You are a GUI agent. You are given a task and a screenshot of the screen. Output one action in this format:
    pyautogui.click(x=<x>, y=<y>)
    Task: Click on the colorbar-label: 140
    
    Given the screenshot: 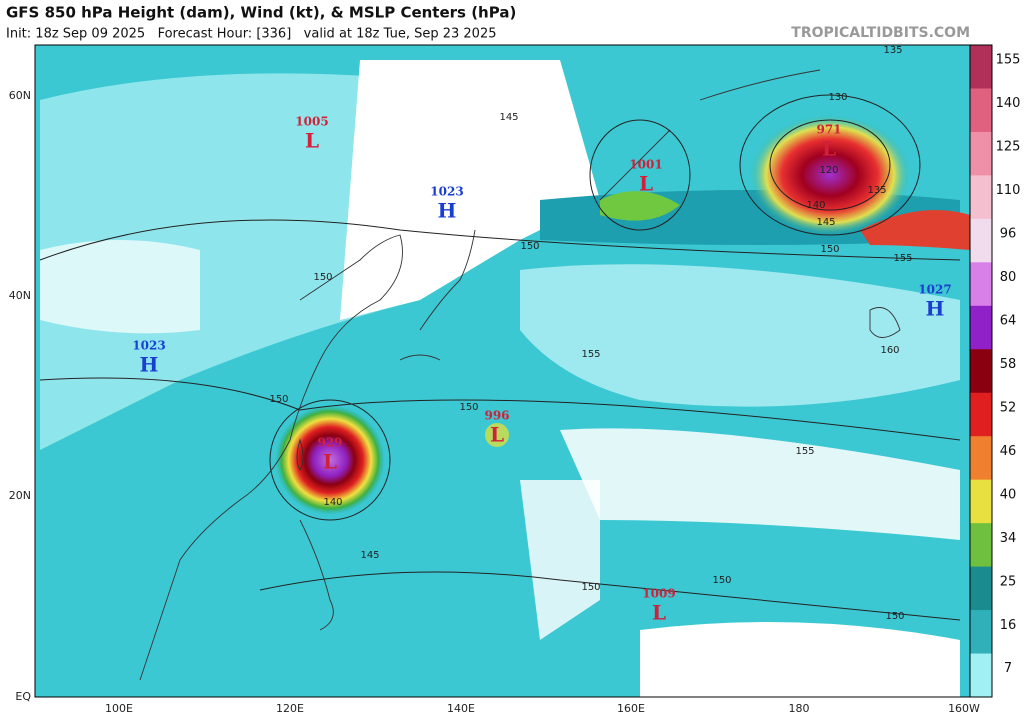 What is the action you would take?
    pyautogui.click(x=1008, y=103)
    